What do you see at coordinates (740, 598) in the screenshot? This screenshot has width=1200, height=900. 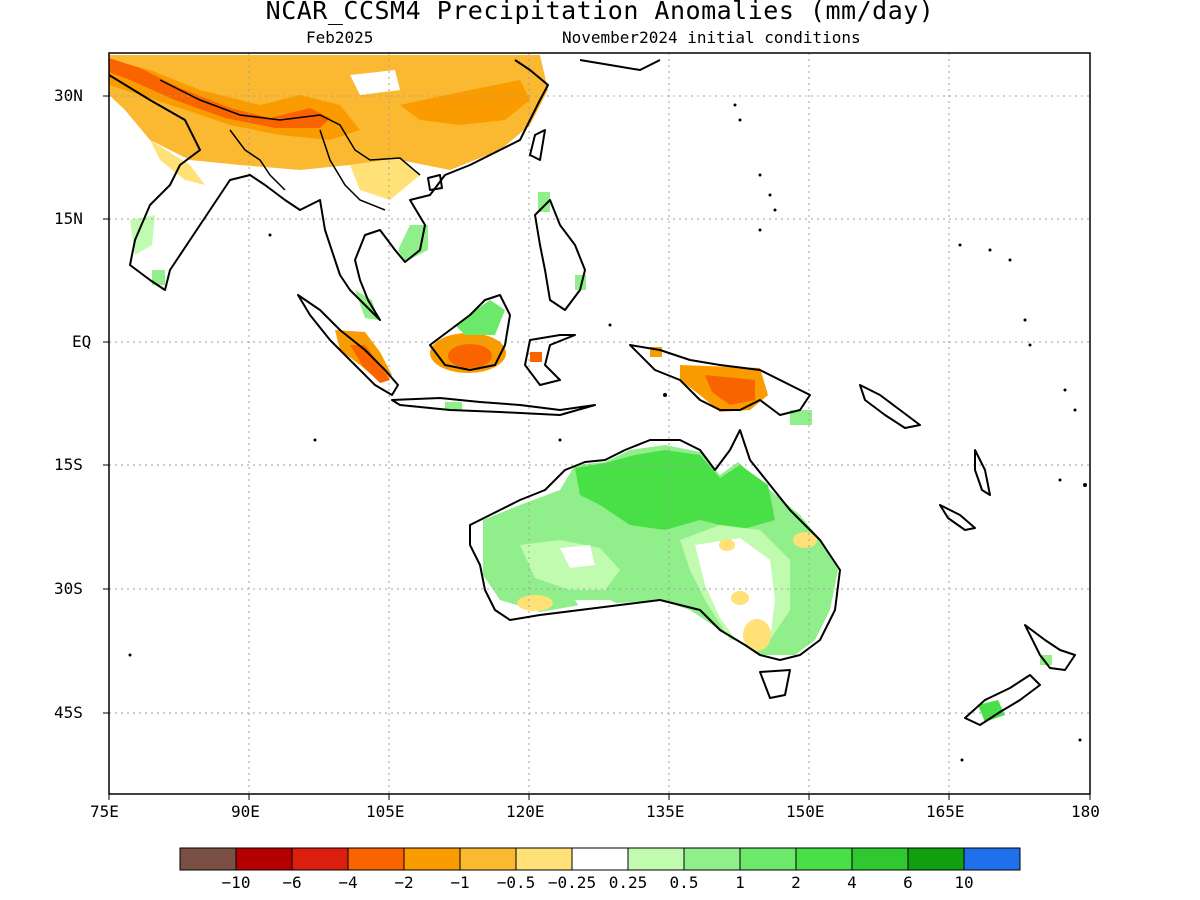 I see `anomaly-dry-australia-center` at bounding box center [740, 598].